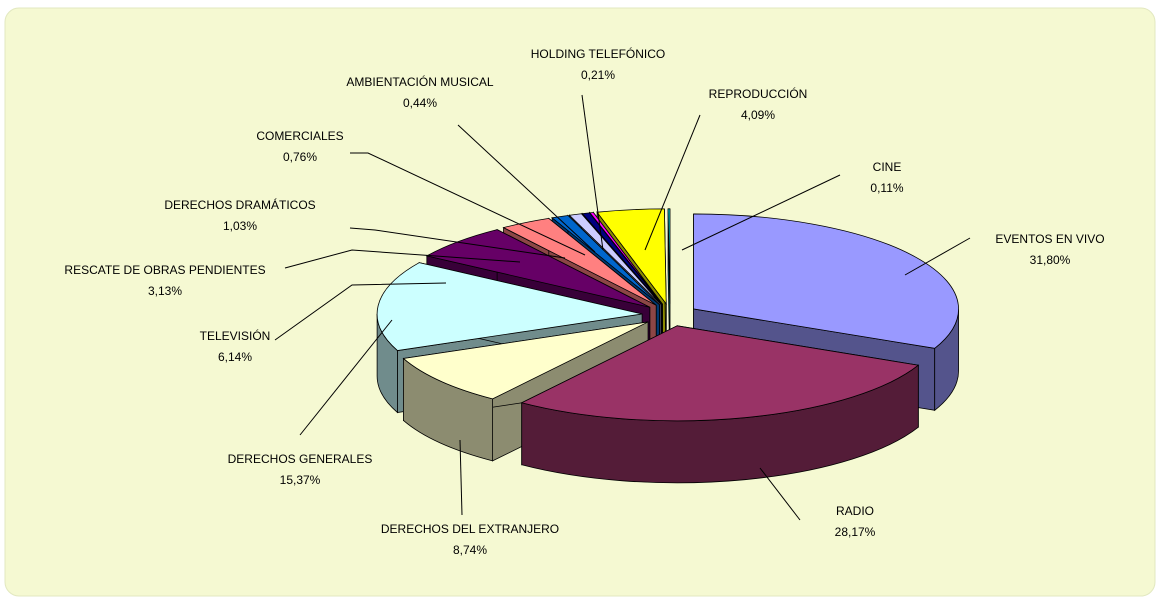 This screenshot has width=1160, height=600. I want to click on slice-label: CINE, so click(887, 167).